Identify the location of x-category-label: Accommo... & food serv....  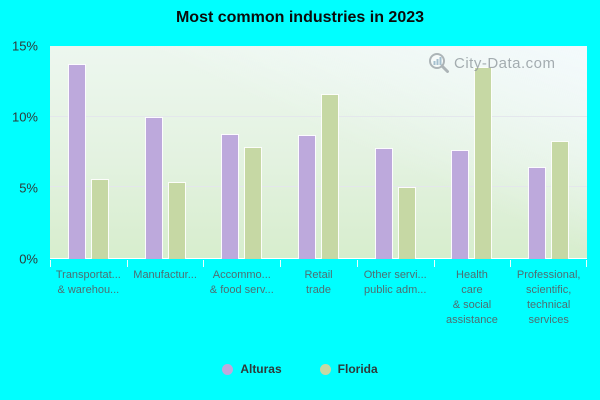
(241, 298).